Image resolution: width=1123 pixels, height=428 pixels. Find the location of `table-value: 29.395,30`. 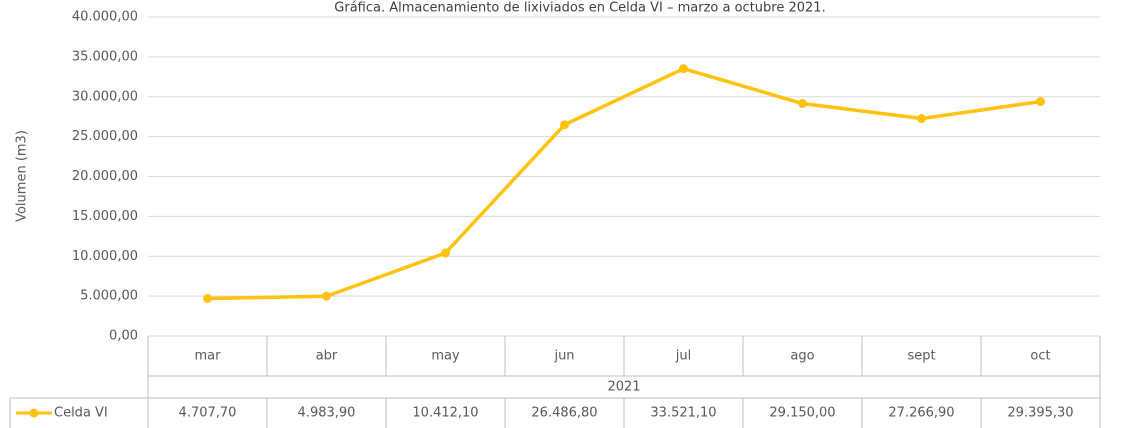

table-value: 29.395,30 is located at coordinates (1040, 413).